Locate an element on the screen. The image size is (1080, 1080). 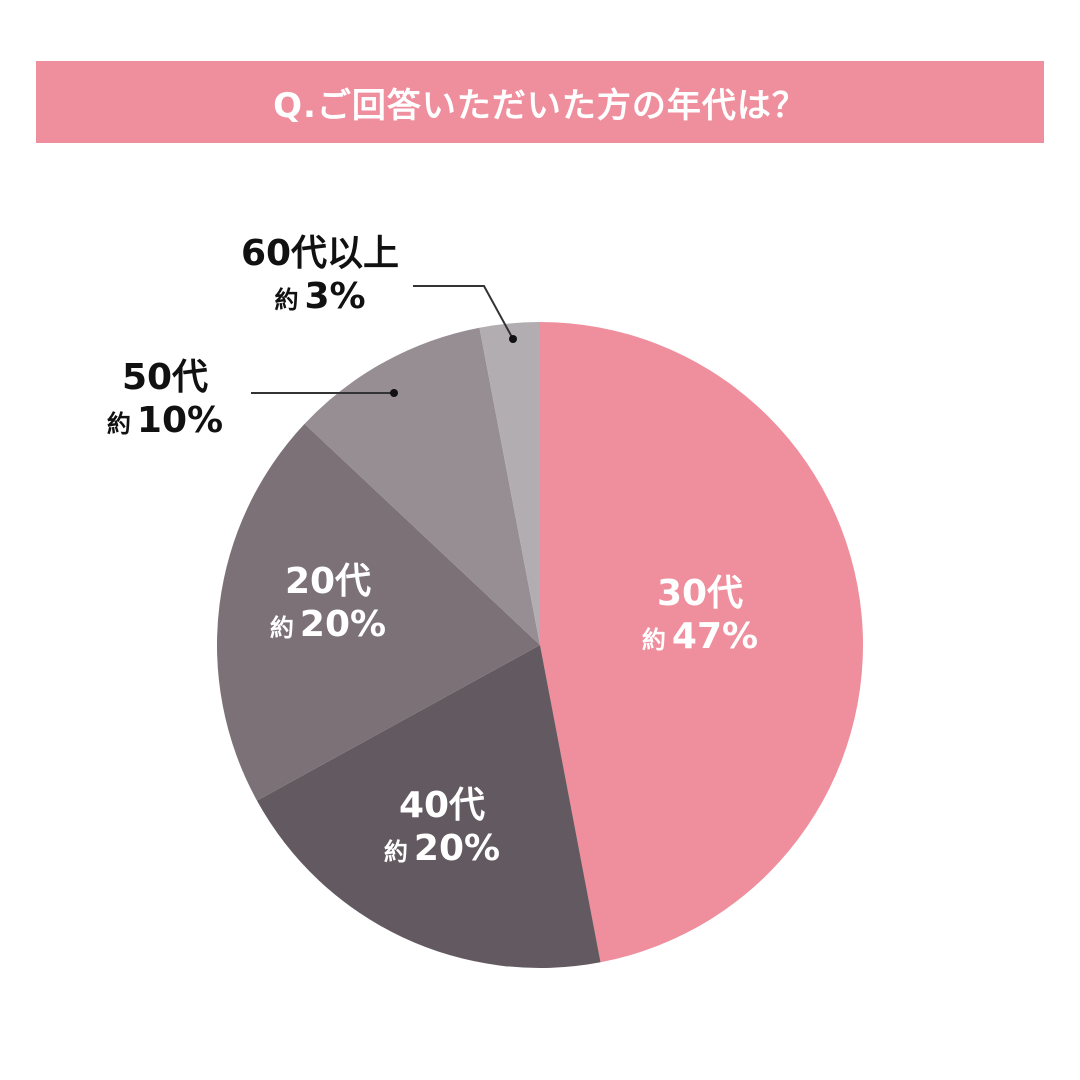
pie-slice-20s is located at coordinates (378, 612).